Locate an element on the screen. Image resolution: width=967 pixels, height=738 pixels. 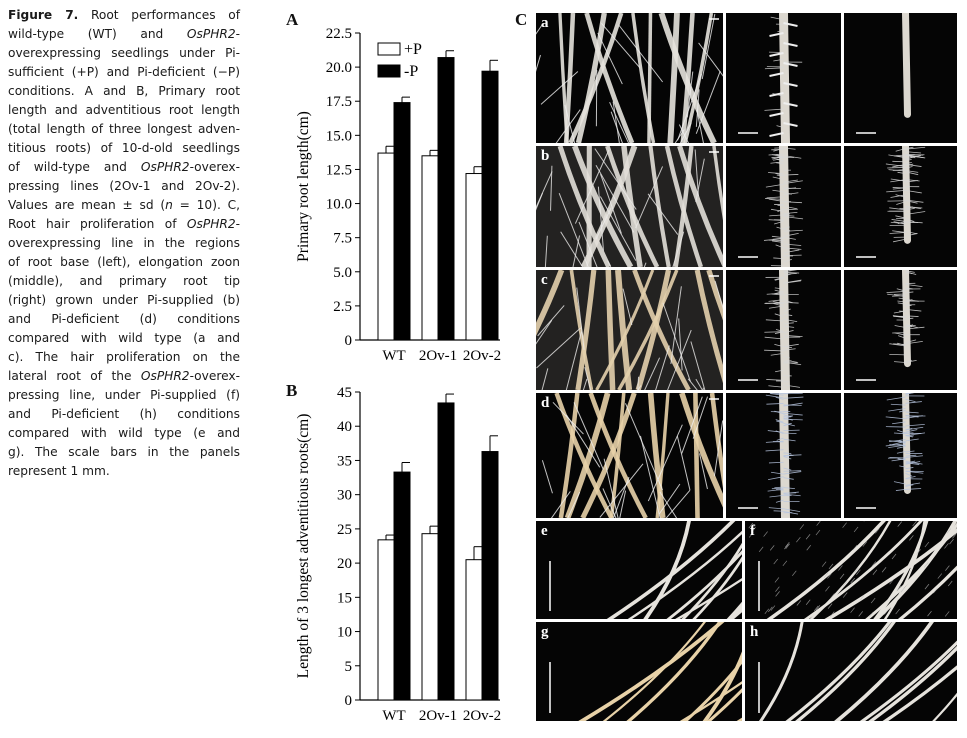
bar-wt-plus-p is located at coordinates (386, 620).